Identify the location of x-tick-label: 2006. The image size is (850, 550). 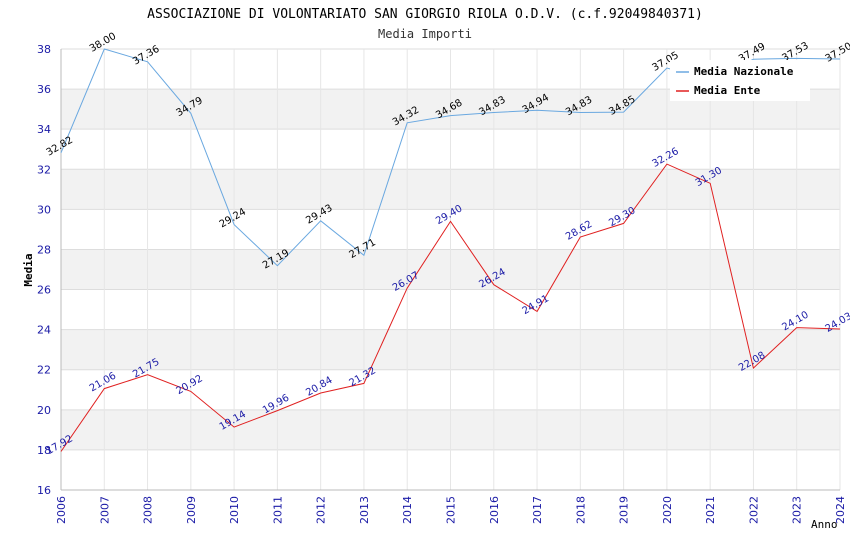
(61, 510).